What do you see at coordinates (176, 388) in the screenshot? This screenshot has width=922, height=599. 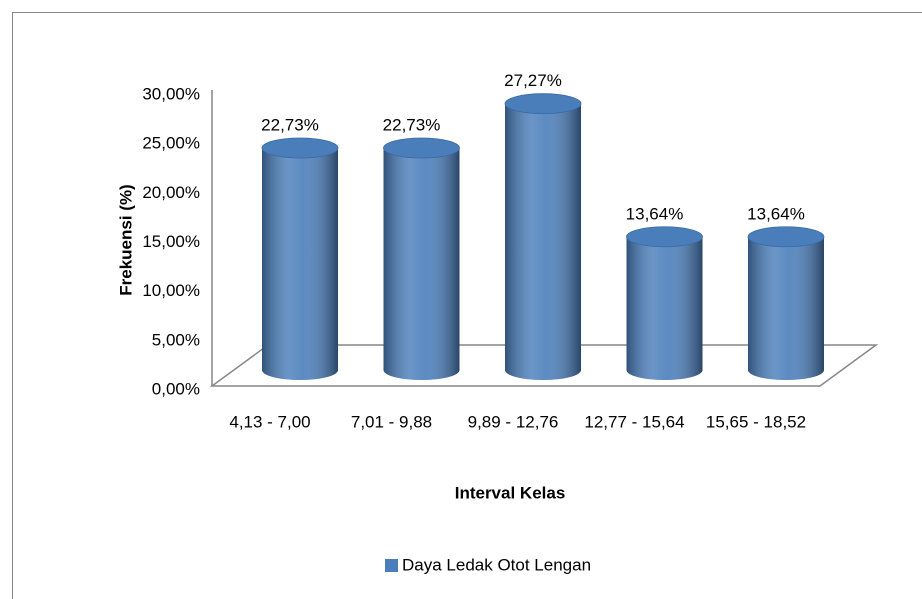 I see `y-tick-label: 0,00%` at bounding box center [176, 388].